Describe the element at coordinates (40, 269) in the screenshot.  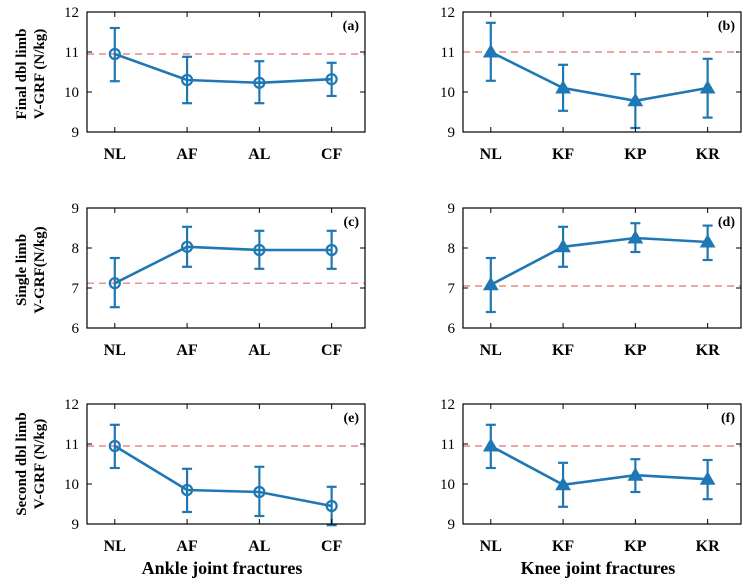
I see `ylabel-row2-line2: V-GRF(N/kg)` at that location.